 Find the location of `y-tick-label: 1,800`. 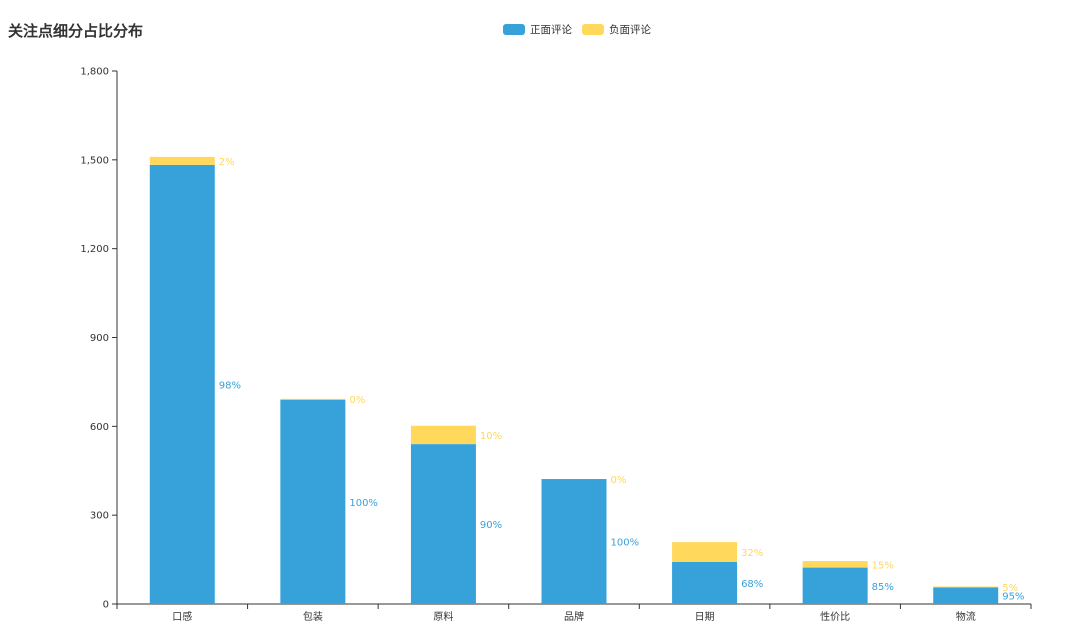

y-tick-label: 1,800 is located at coordinates (94, 72).